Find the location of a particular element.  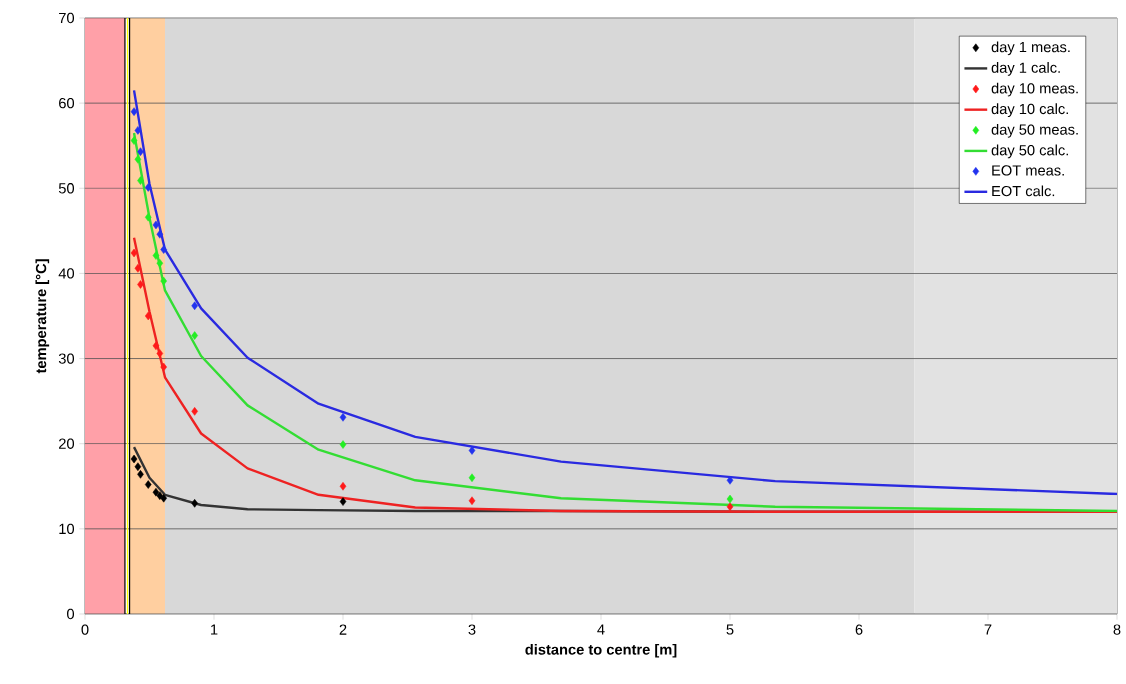

y-tick-label: 40 is located at coordinates (66, 273).